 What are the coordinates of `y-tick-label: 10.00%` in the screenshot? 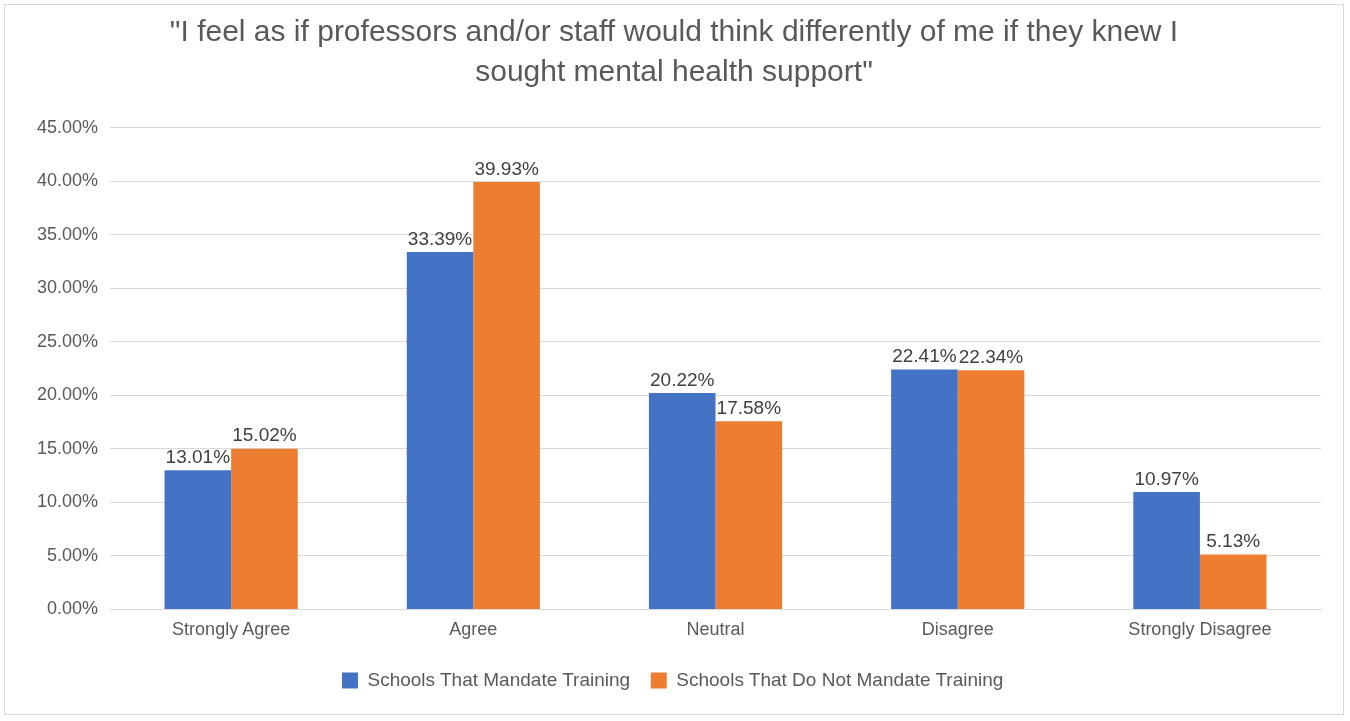 It's located at (67, 501).